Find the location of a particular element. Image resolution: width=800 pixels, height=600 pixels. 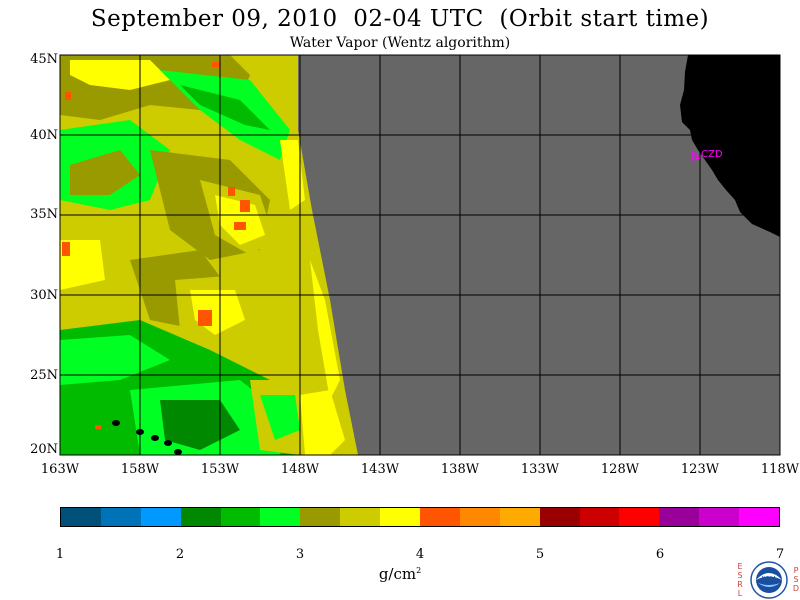

logo-right-letters: P S D is located at coordinates (796, 579).